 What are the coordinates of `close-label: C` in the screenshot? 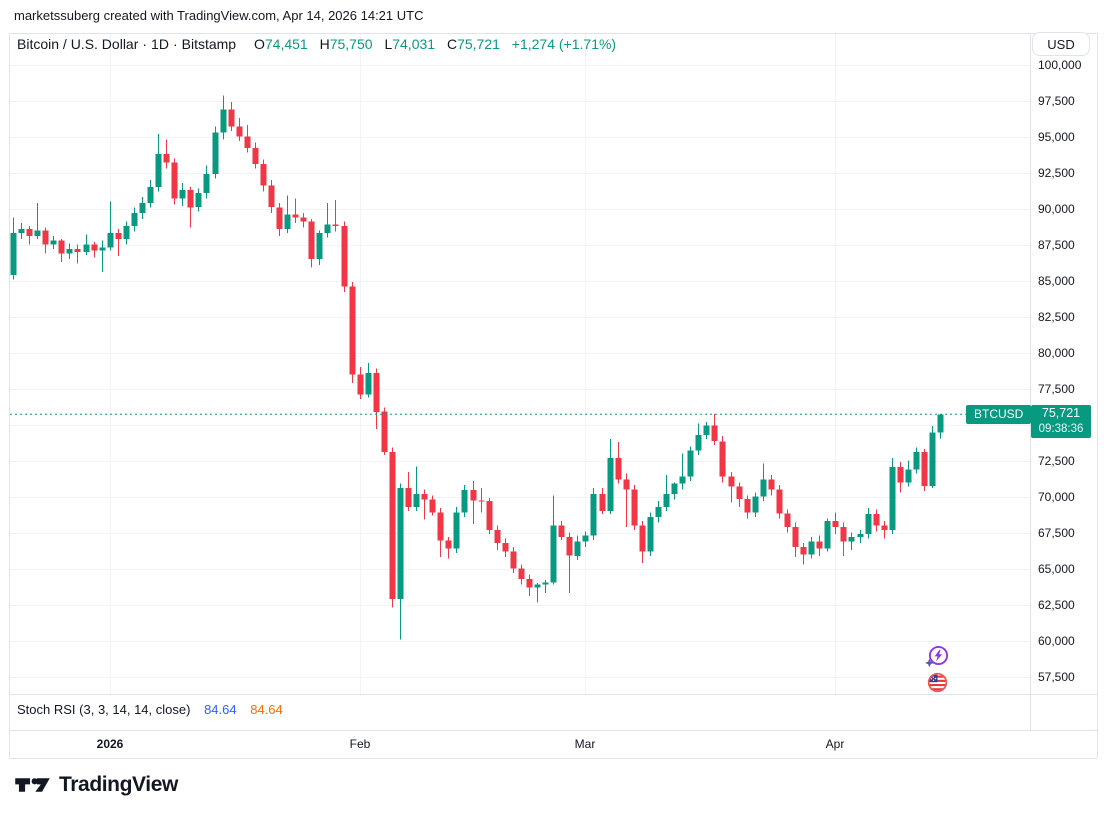 It's located at (452, 44).